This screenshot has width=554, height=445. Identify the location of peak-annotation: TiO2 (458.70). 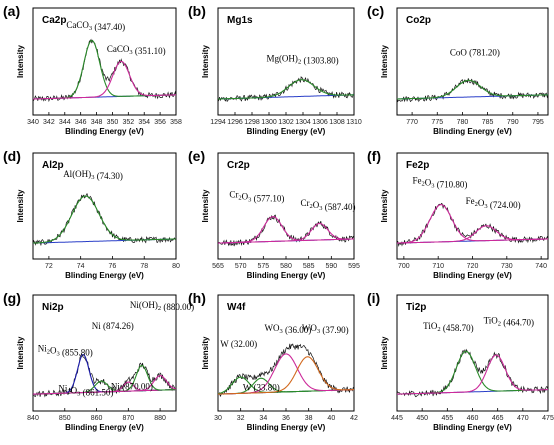
(448, 327).